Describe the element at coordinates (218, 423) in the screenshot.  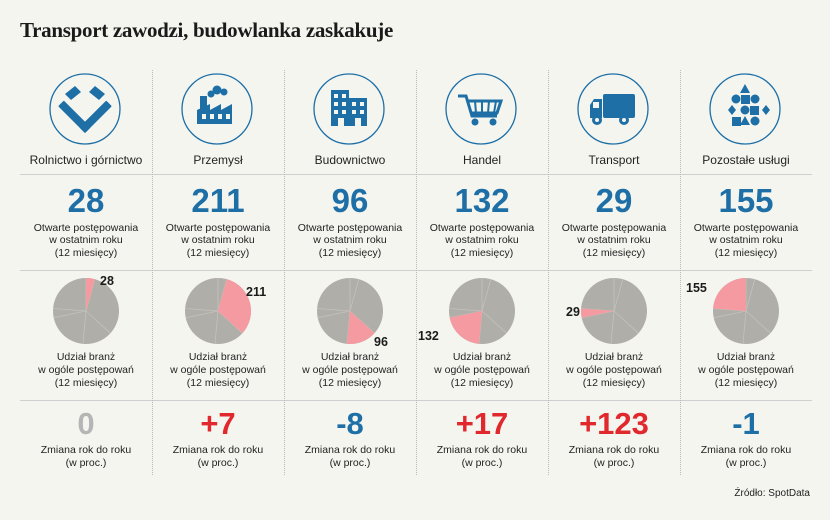
I see `yoy-change-value: +7` at that location.